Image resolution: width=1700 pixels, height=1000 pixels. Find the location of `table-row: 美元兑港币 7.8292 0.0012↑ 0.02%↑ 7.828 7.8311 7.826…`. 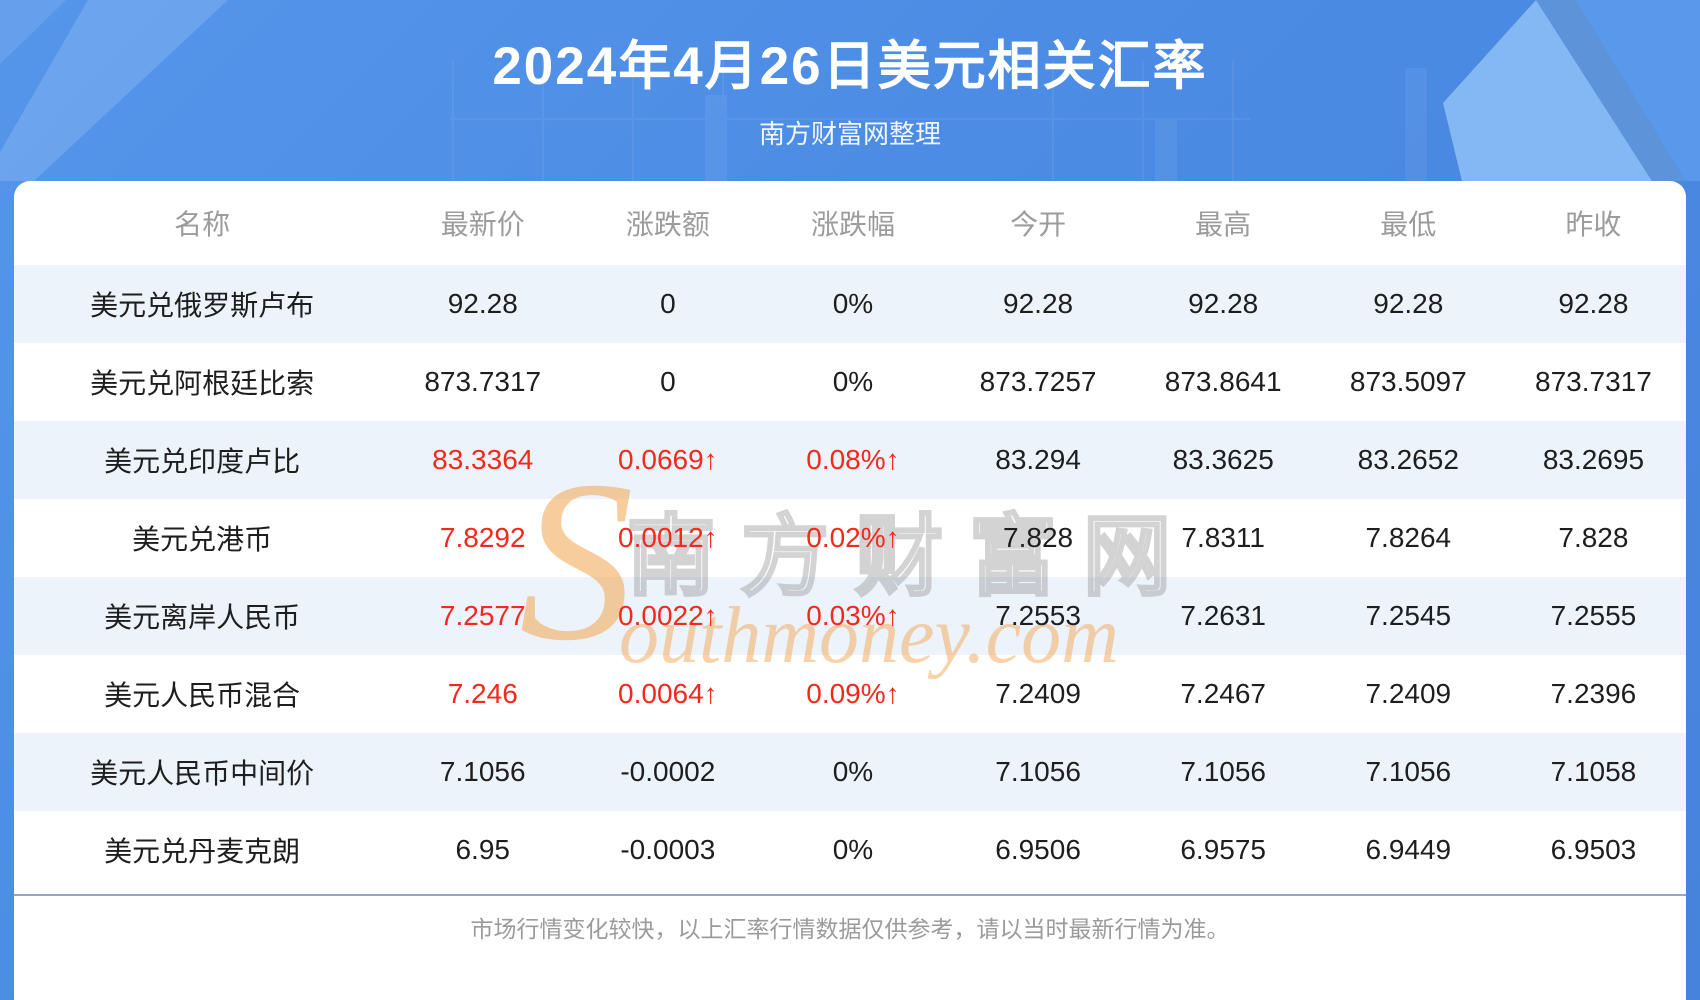

table-row: 美元兑港币 7.8292 0.0012↑ 0.02%↑ 7.828 7.8311 7.826… is located at coordinates (850, 538).